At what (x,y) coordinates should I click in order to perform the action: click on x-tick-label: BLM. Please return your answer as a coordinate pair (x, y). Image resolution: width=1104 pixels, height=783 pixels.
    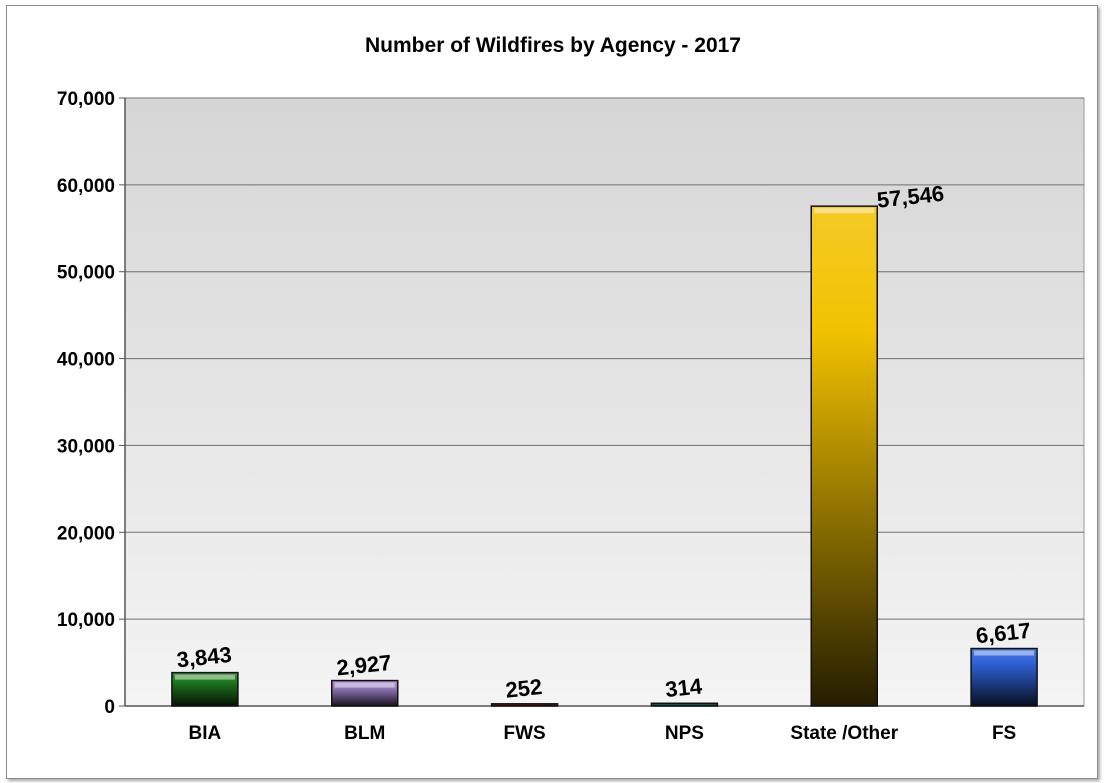
    Looking at the image, I should click on (364, 733).